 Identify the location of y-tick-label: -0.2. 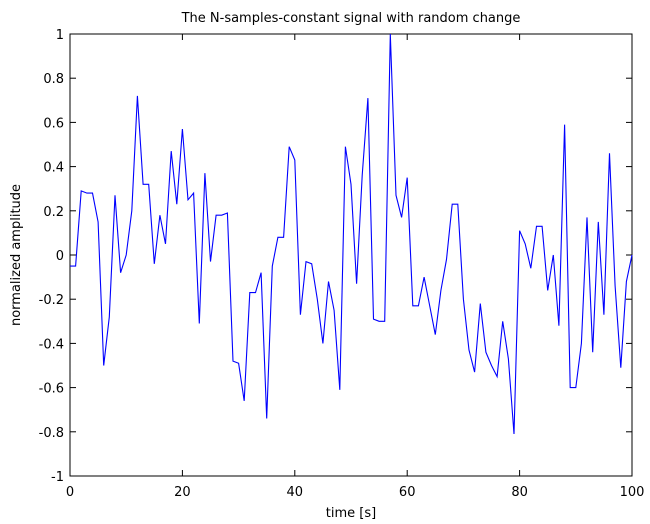
(51, 300).